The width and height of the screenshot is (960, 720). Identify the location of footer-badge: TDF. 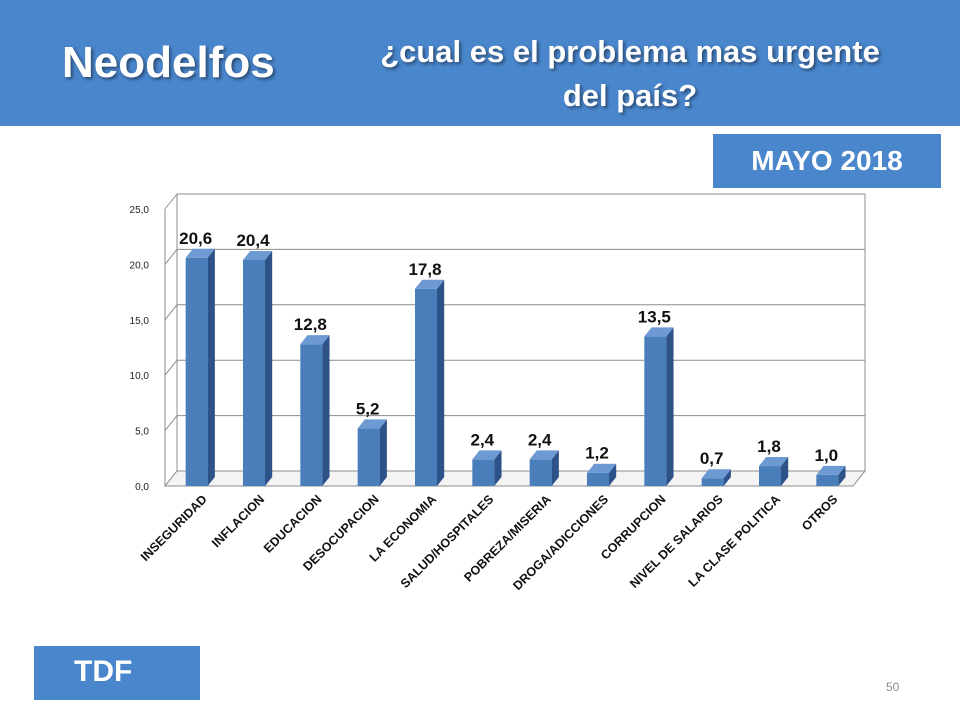
(117, 673).